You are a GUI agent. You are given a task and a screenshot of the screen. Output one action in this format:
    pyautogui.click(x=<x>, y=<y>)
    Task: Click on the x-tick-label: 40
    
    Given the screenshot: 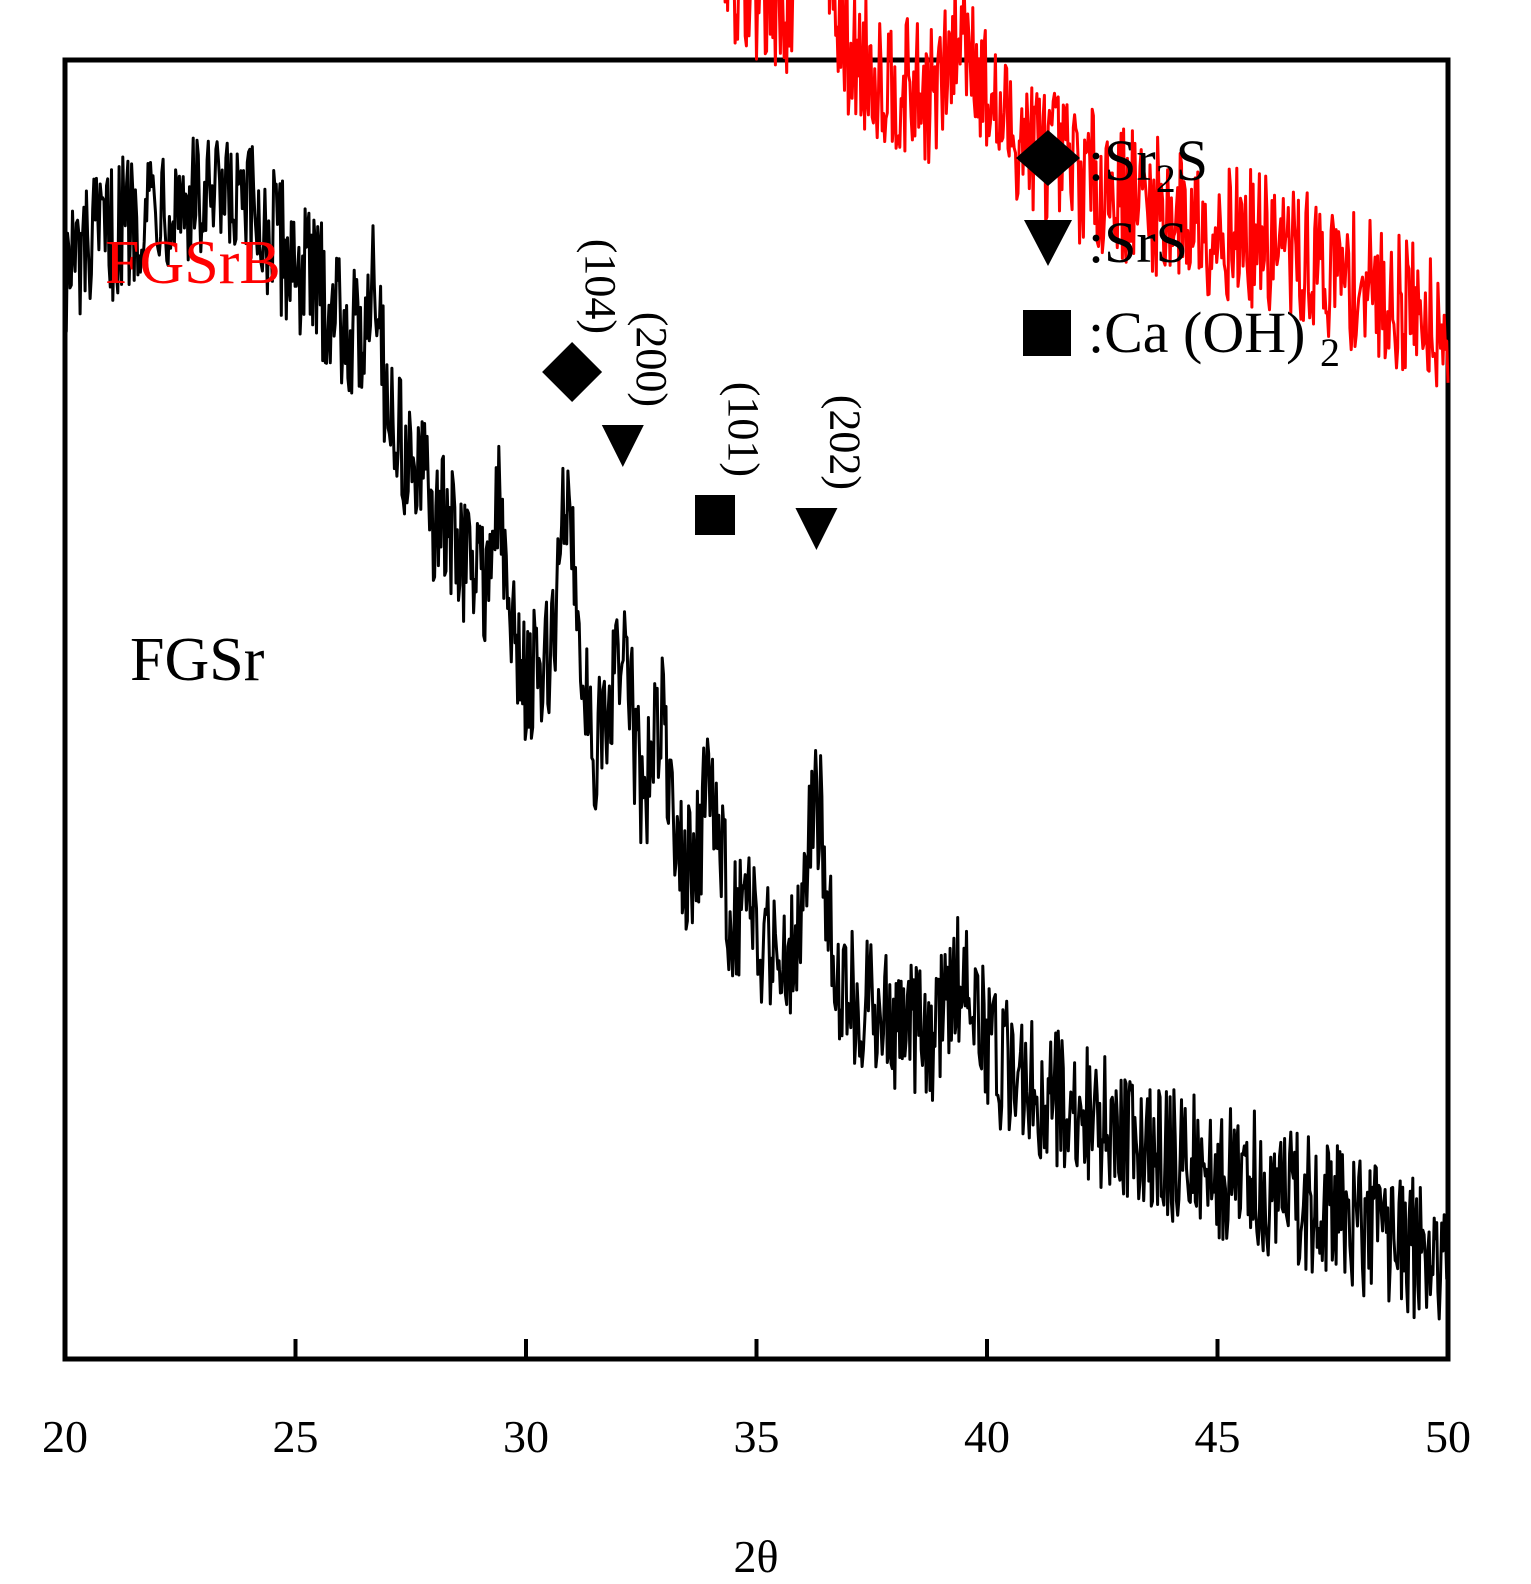 What is the action you would take?
    pyautogui.click(x=987, y=1436)
    